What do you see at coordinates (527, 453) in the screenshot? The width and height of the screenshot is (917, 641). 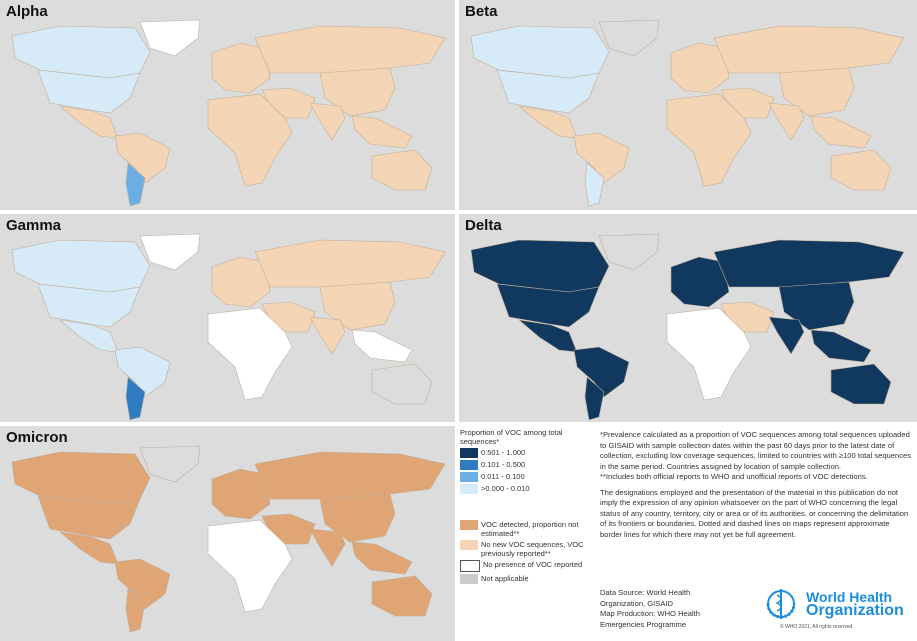 I see `legend-item: 0.501 - 1.000` at bounding box center [527, 453].